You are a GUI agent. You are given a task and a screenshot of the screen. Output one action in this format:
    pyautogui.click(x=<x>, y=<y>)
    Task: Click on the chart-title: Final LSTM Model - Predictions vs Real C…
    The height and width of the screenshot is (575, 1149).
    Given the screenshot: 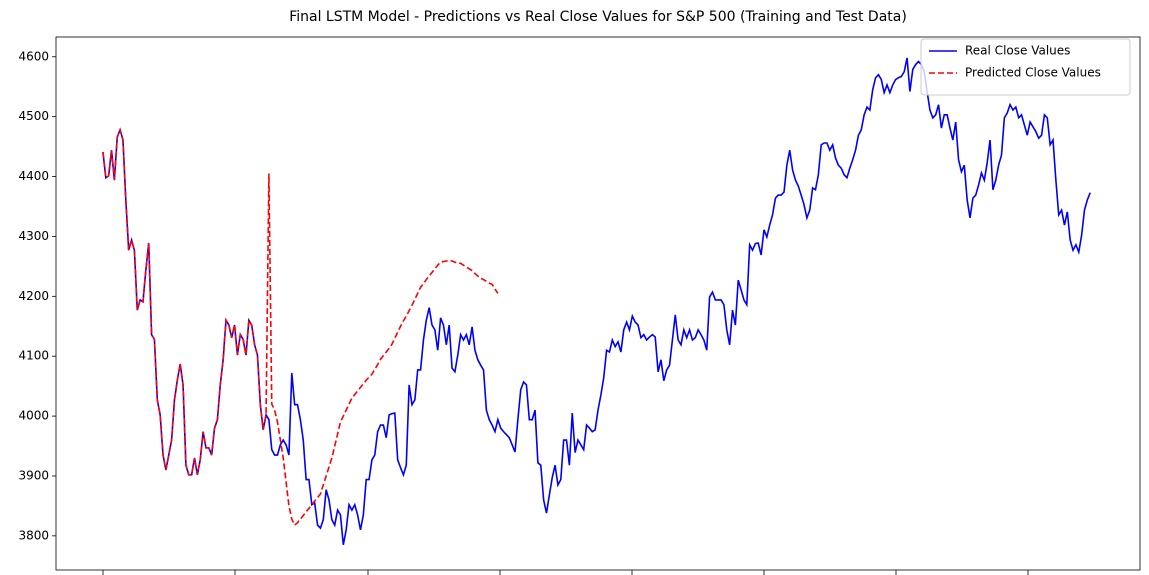 What is the action you would take?
    pyautogui.click(x=598, y=17)
    